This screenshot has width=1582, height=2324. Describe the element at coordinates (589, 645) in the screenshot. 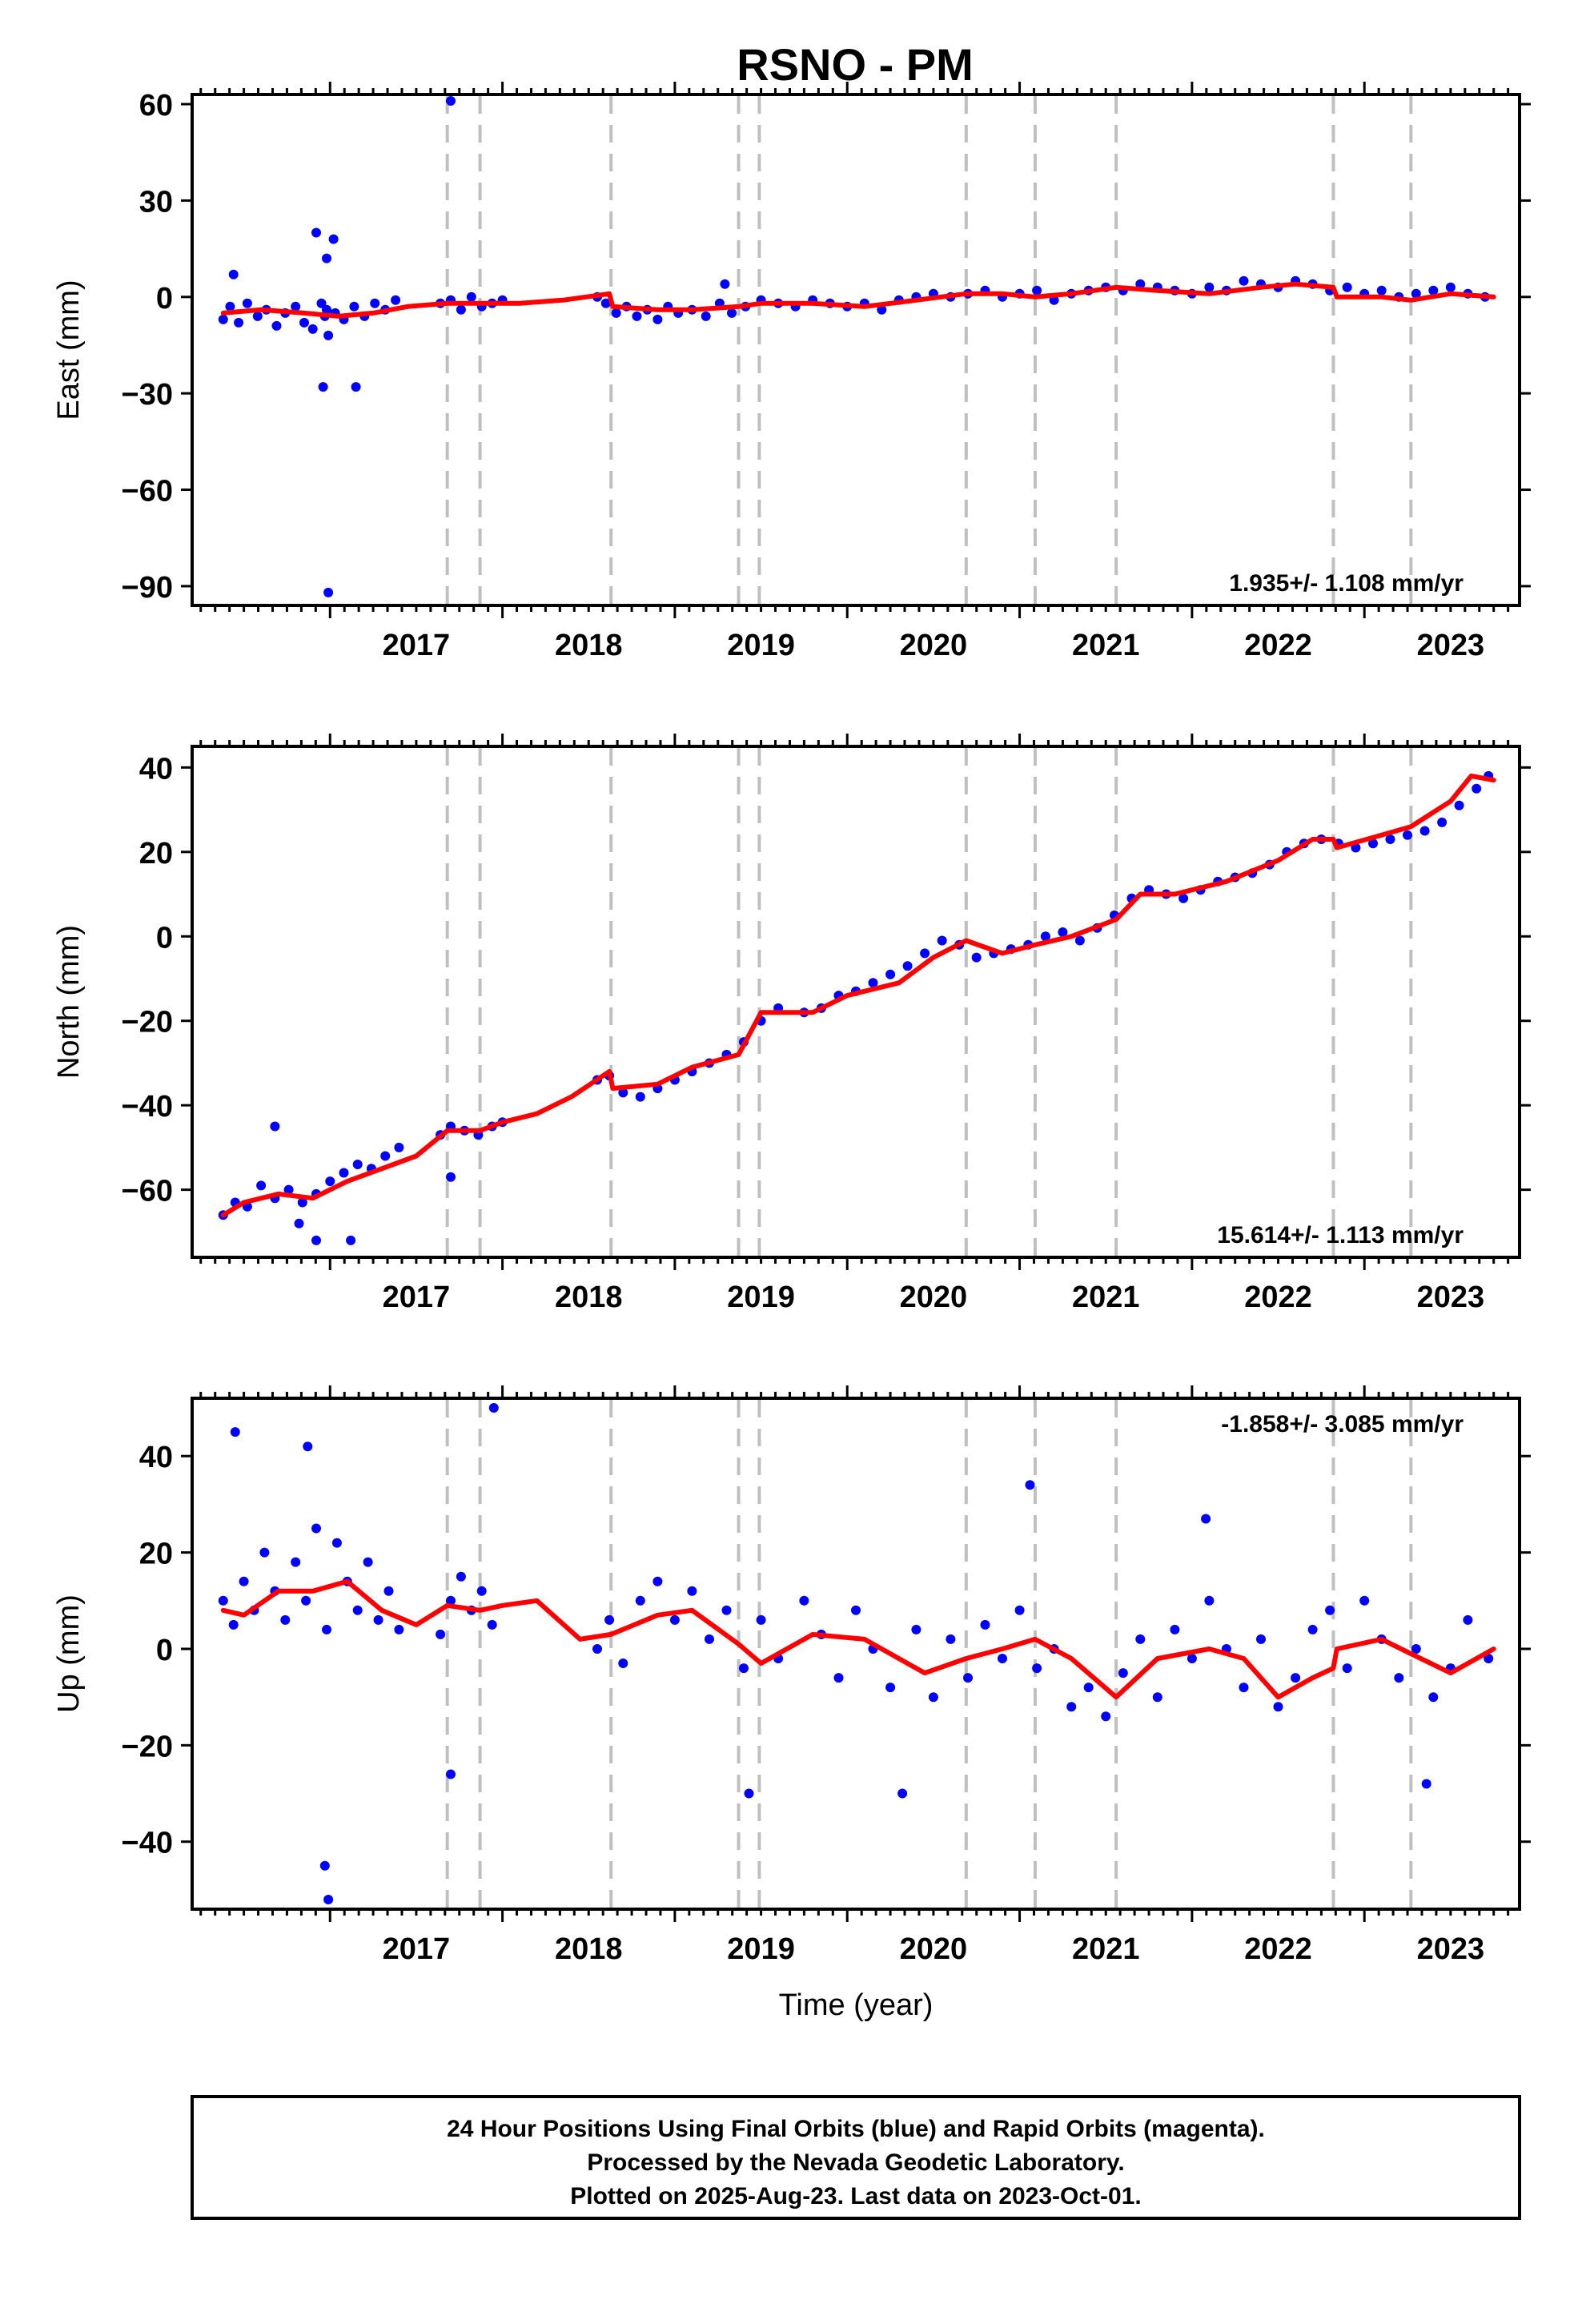

I see `x-tick-label: 2018` at that location.